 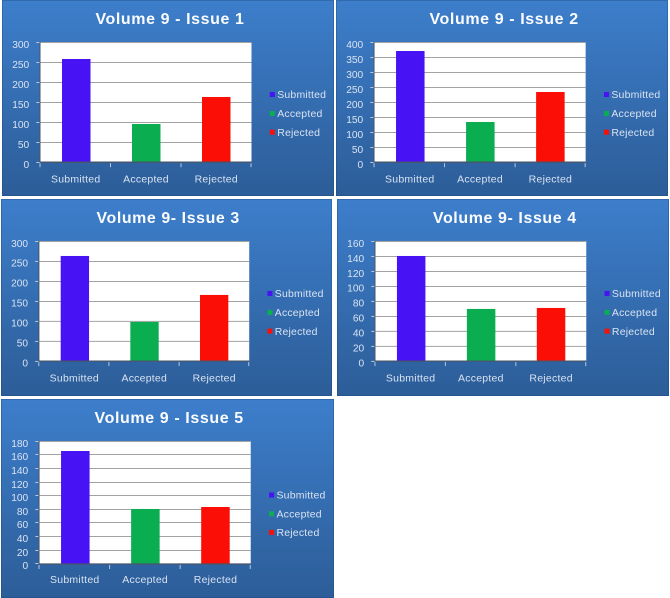 What do you see at coordinates (504, 218) in the screenshot?
I see `svg-text: Volume 9- Issue 4` at bounding box center [504, 218].